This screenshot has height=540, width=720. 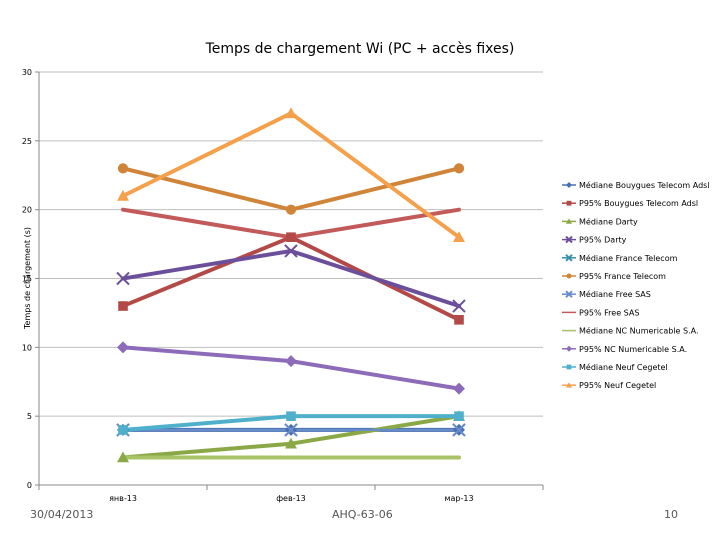 I want to click on data-point-7-2-stroke, so click(x=291, y=430).